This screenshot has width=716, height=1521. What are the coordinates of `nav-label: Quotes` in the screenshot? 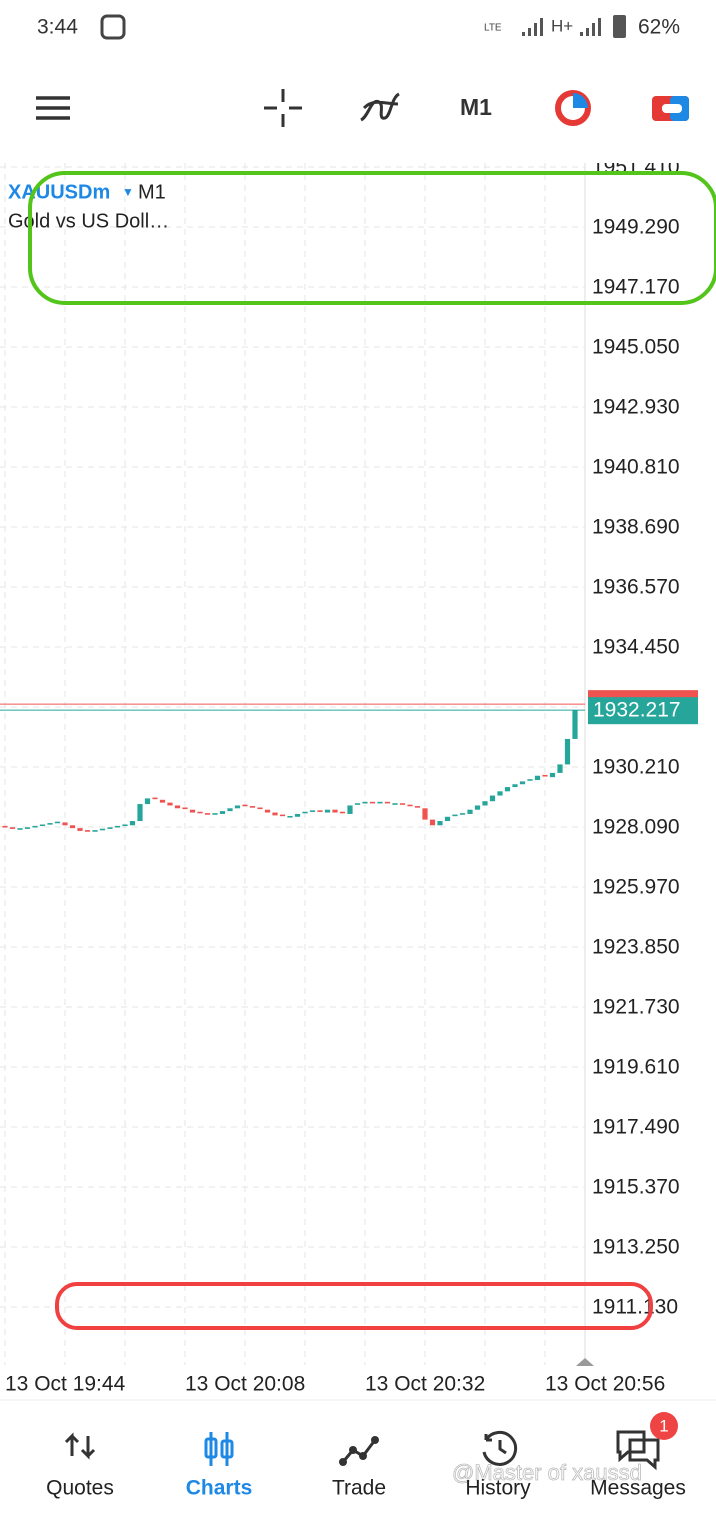 It's located at (80, 1488).